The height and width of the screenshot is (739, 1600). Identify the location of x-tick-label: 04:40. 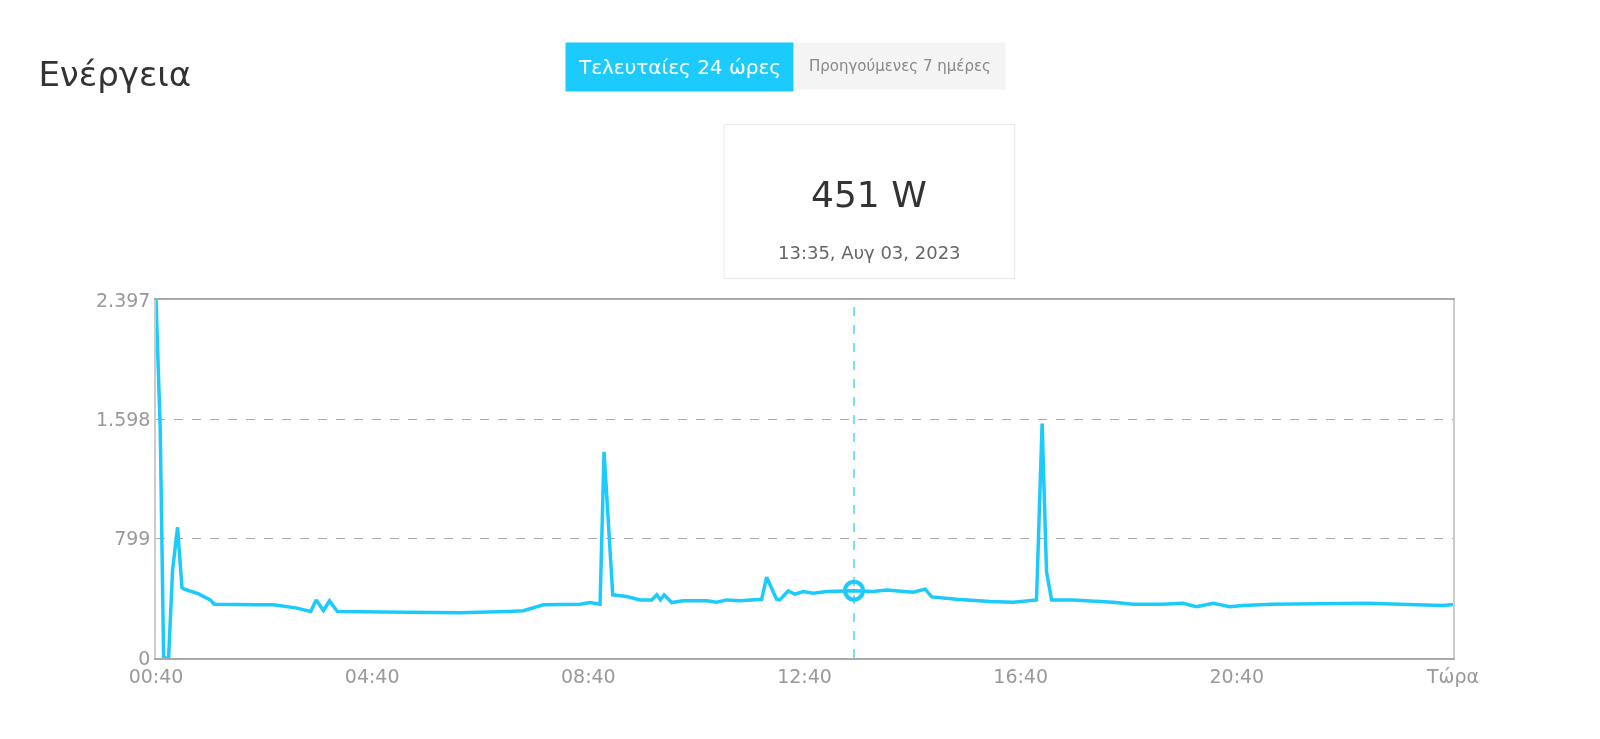
(372, 675).